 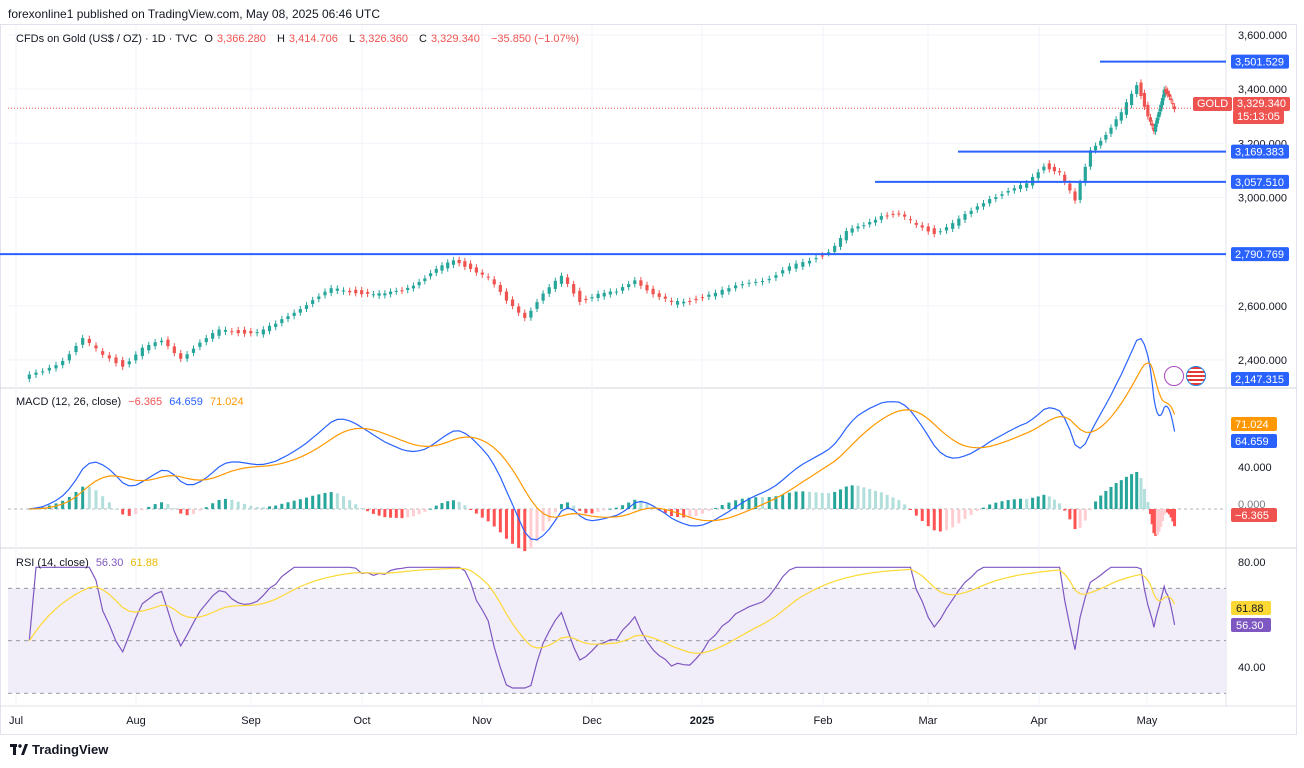 I want to click on x-tick-label: Sep, so click(x=251, y=721).